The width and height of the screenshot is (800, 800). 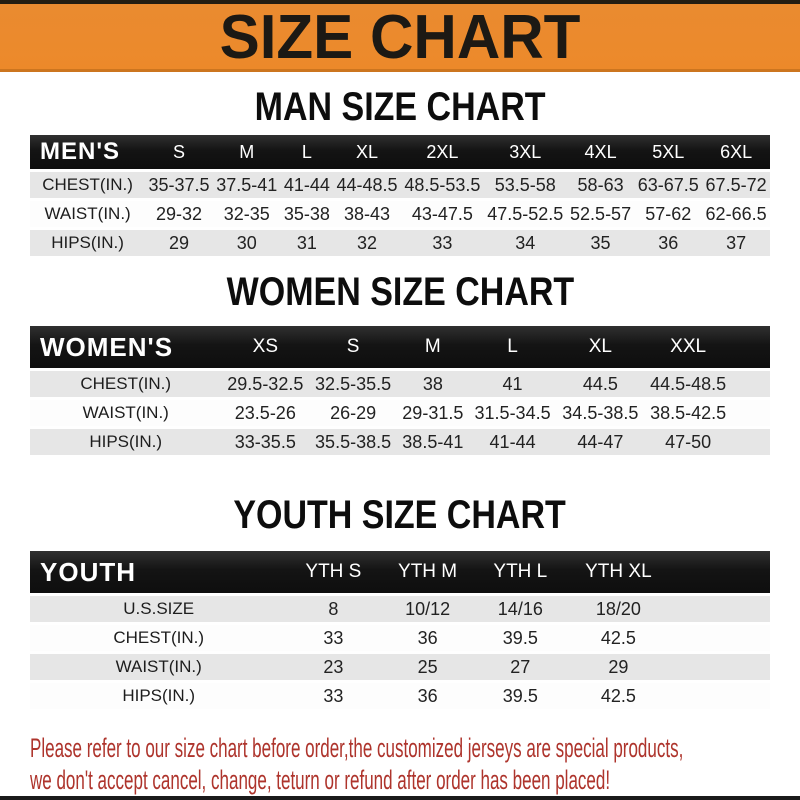 What do you see at coordinates (400, 292) in the screenshot?
I see `women-section-heading: WOMEN SIZE CHART` at bounding box center [400, 292].